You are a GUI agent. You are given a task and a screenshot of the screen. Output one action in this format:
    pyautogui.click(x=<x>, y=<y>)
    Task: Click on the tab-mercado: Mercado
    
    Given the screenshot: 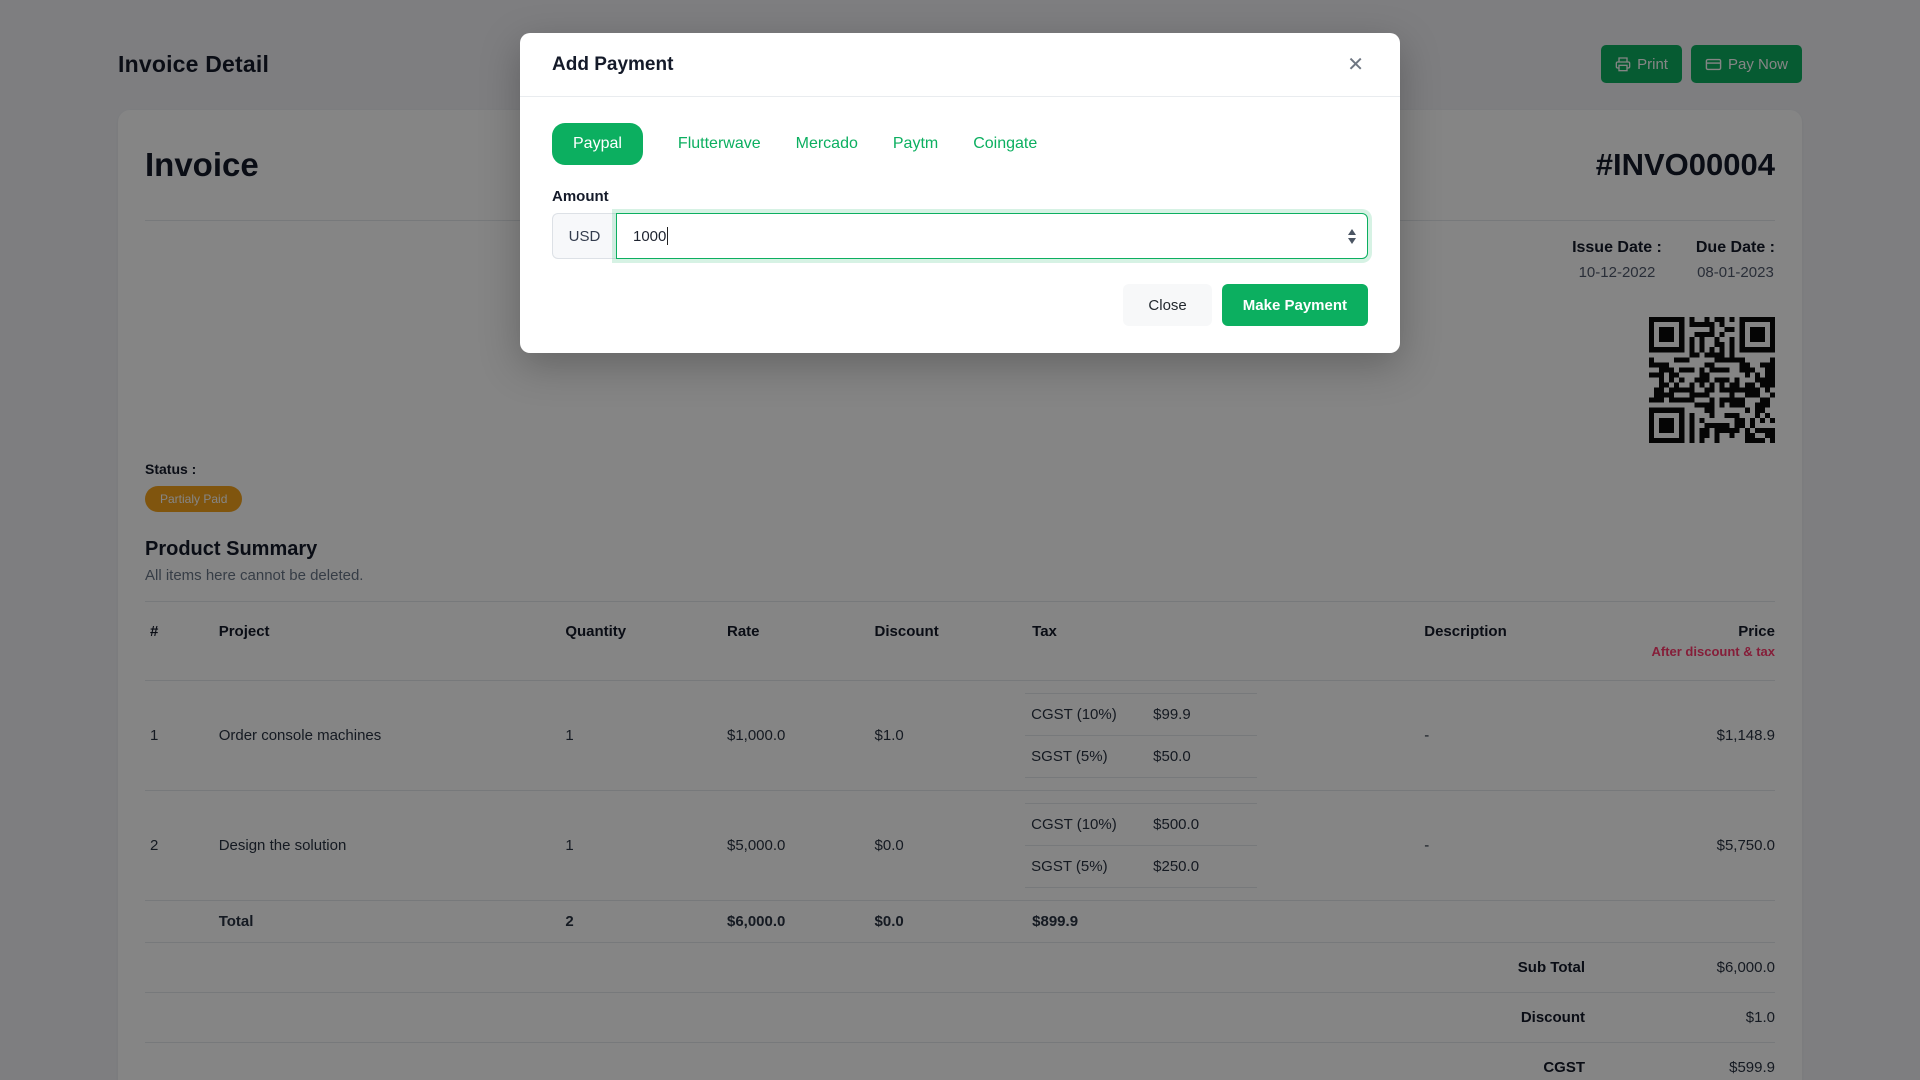 What is the action you would take?
    pyautogui.click(x=826, y=143)
    